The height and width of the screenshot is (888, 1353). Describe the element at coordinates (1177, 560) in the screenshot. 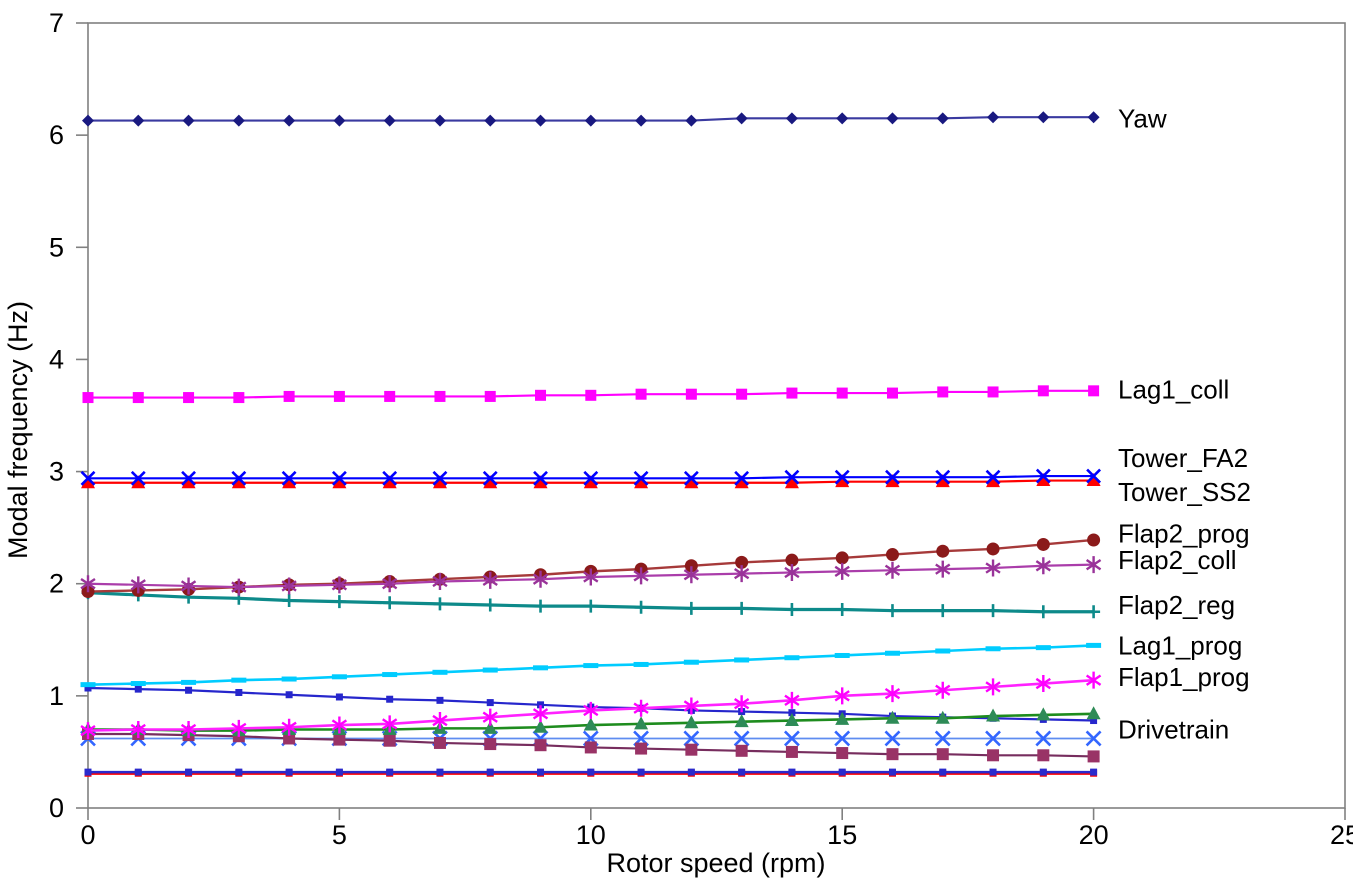

I see `series-label-Flap2_coll: Flap2_coll` at that location.